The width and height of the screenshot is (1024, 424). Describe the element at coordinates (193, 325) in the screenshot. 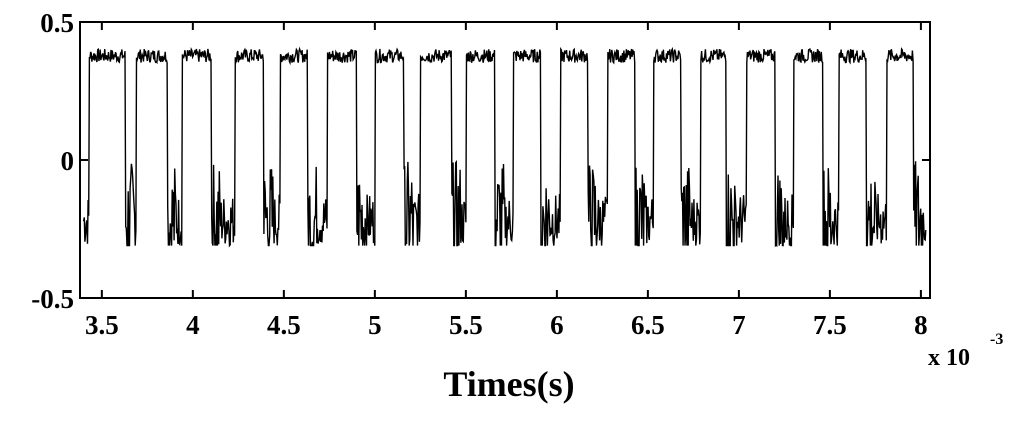

I see `x-tick-label: 4` at that location.